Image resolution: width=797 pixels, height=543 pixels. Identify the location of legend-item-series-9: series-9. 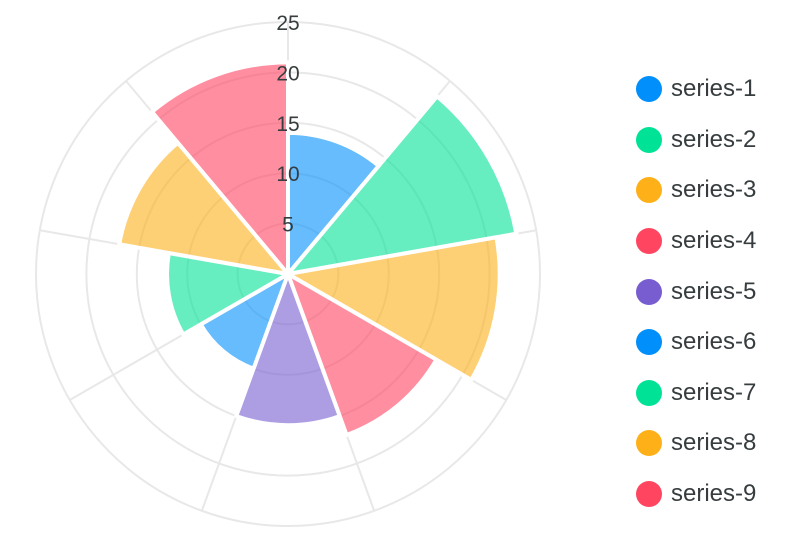
(716, 494).